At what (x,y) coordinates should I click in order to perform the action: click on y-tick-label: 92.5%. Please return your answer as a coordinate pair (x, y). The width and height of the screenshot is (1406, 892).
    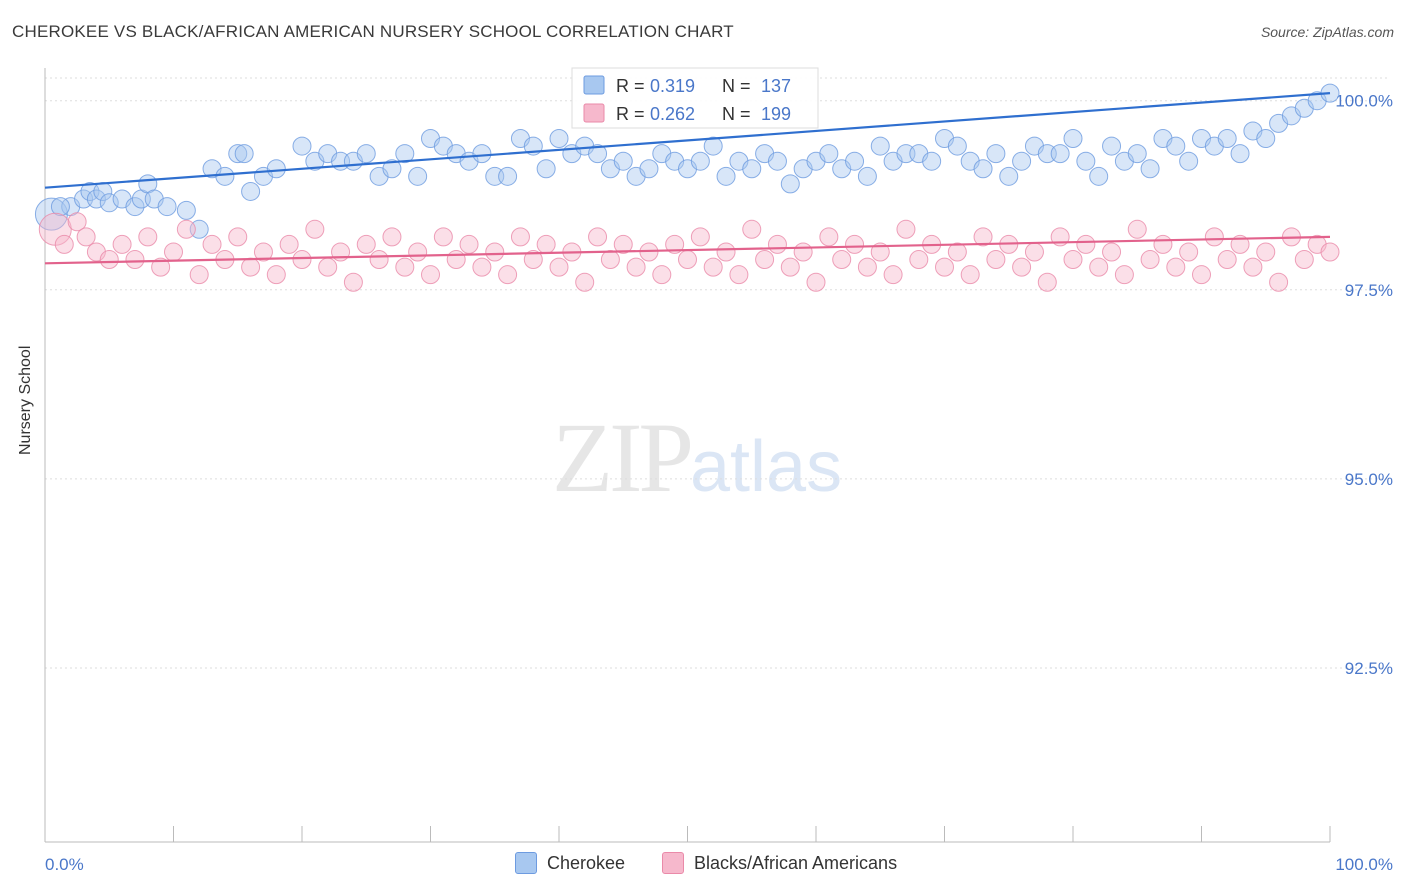
    Looking at the image, I should click on (1369, 668).